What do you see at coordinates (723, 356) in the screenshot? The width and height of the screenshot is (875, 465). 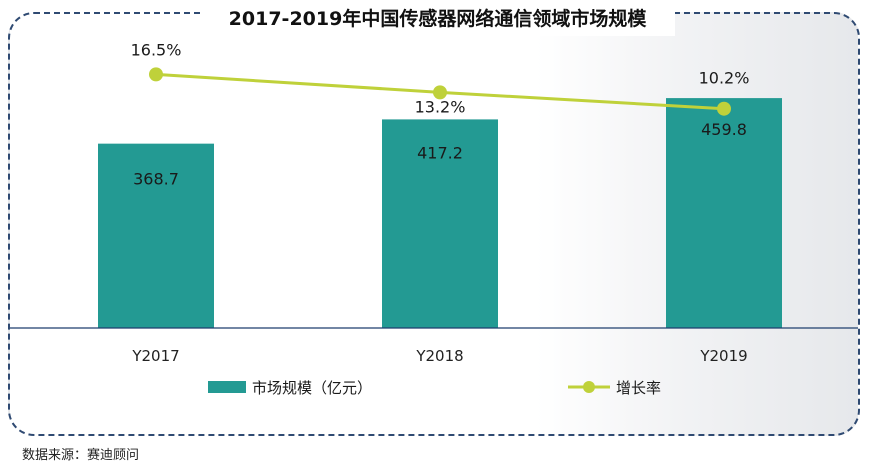 I see `x-tick-label: Y2019` at bounding box center [723, 356].